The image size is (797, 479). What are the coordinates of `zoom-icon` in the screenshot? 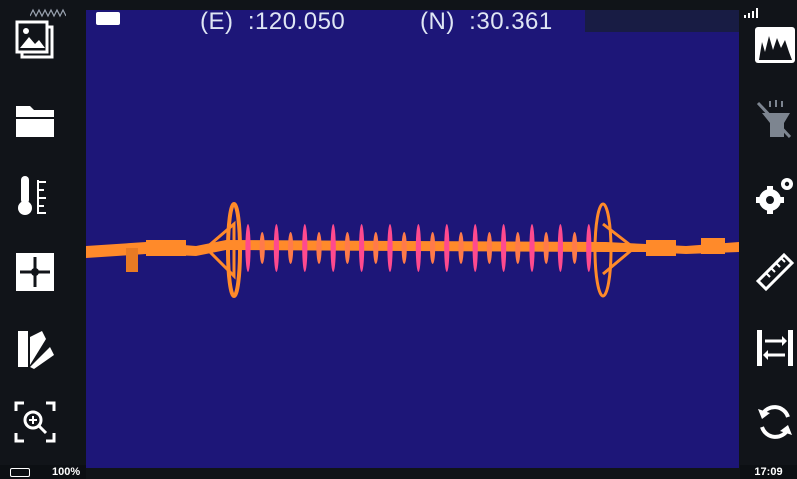 It's located at (35, 422).